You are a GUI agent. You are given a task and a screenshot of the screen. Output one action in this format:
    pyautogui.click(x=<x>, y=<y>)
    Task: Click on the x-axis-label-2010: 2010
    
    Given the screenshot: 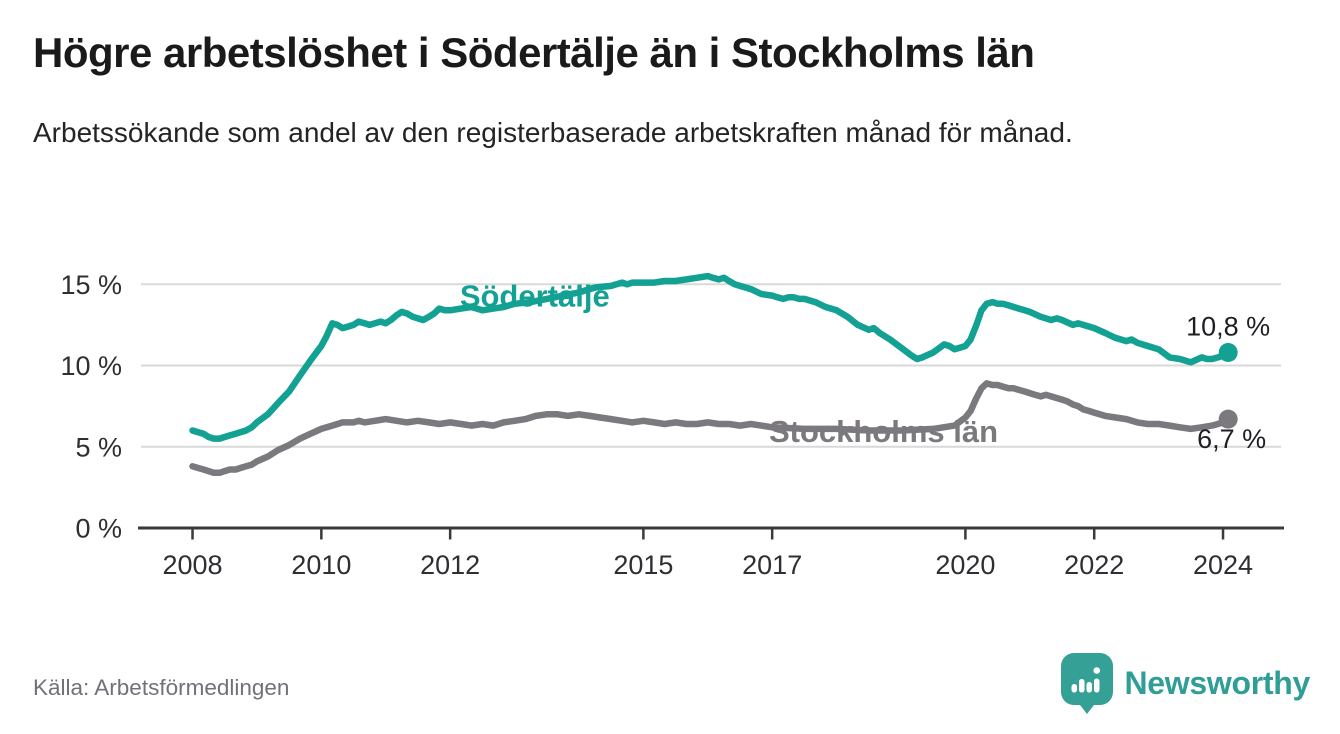 What is the action you would take?
    pyautogui.click(x=321, y=565)
    